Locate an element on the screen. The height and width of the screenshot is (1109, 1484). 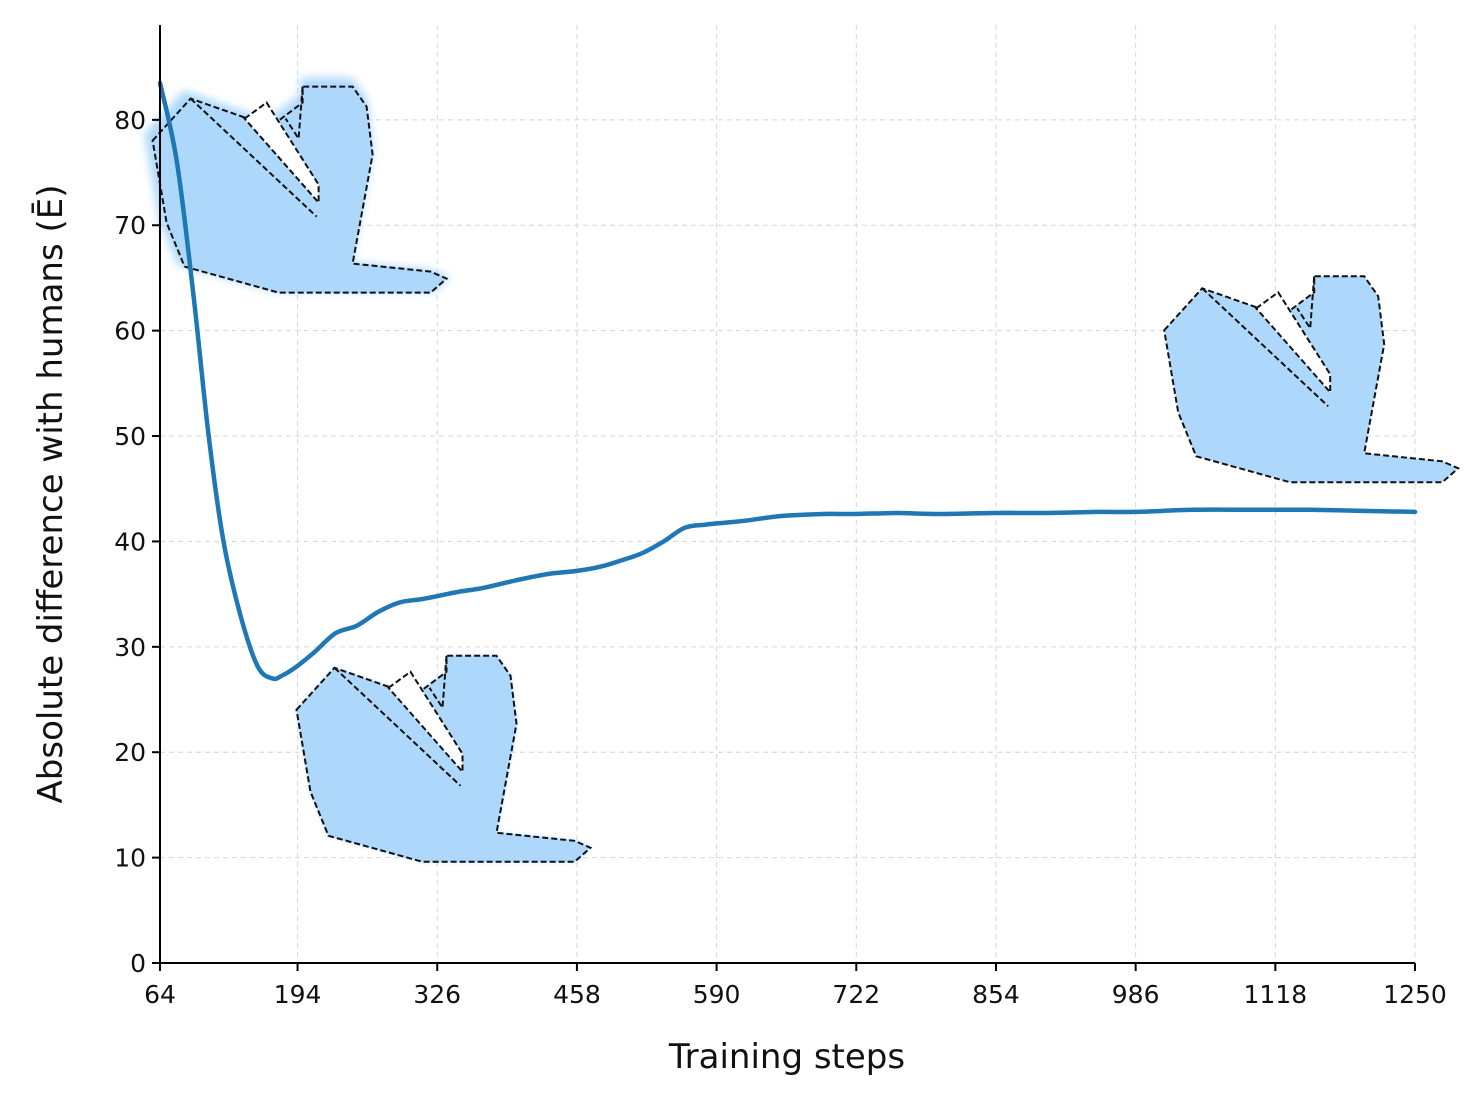
x-tick-label: 986 is located at coordinates (1136, 994).